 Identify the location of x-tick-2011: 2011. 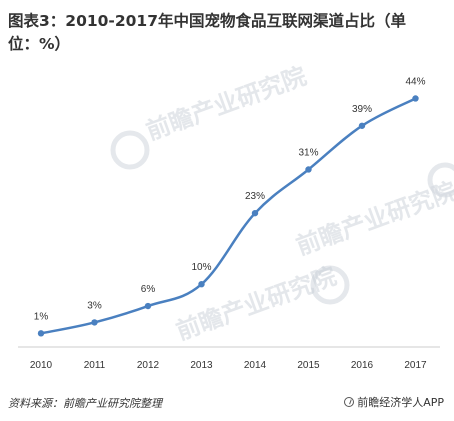
(95, 365).